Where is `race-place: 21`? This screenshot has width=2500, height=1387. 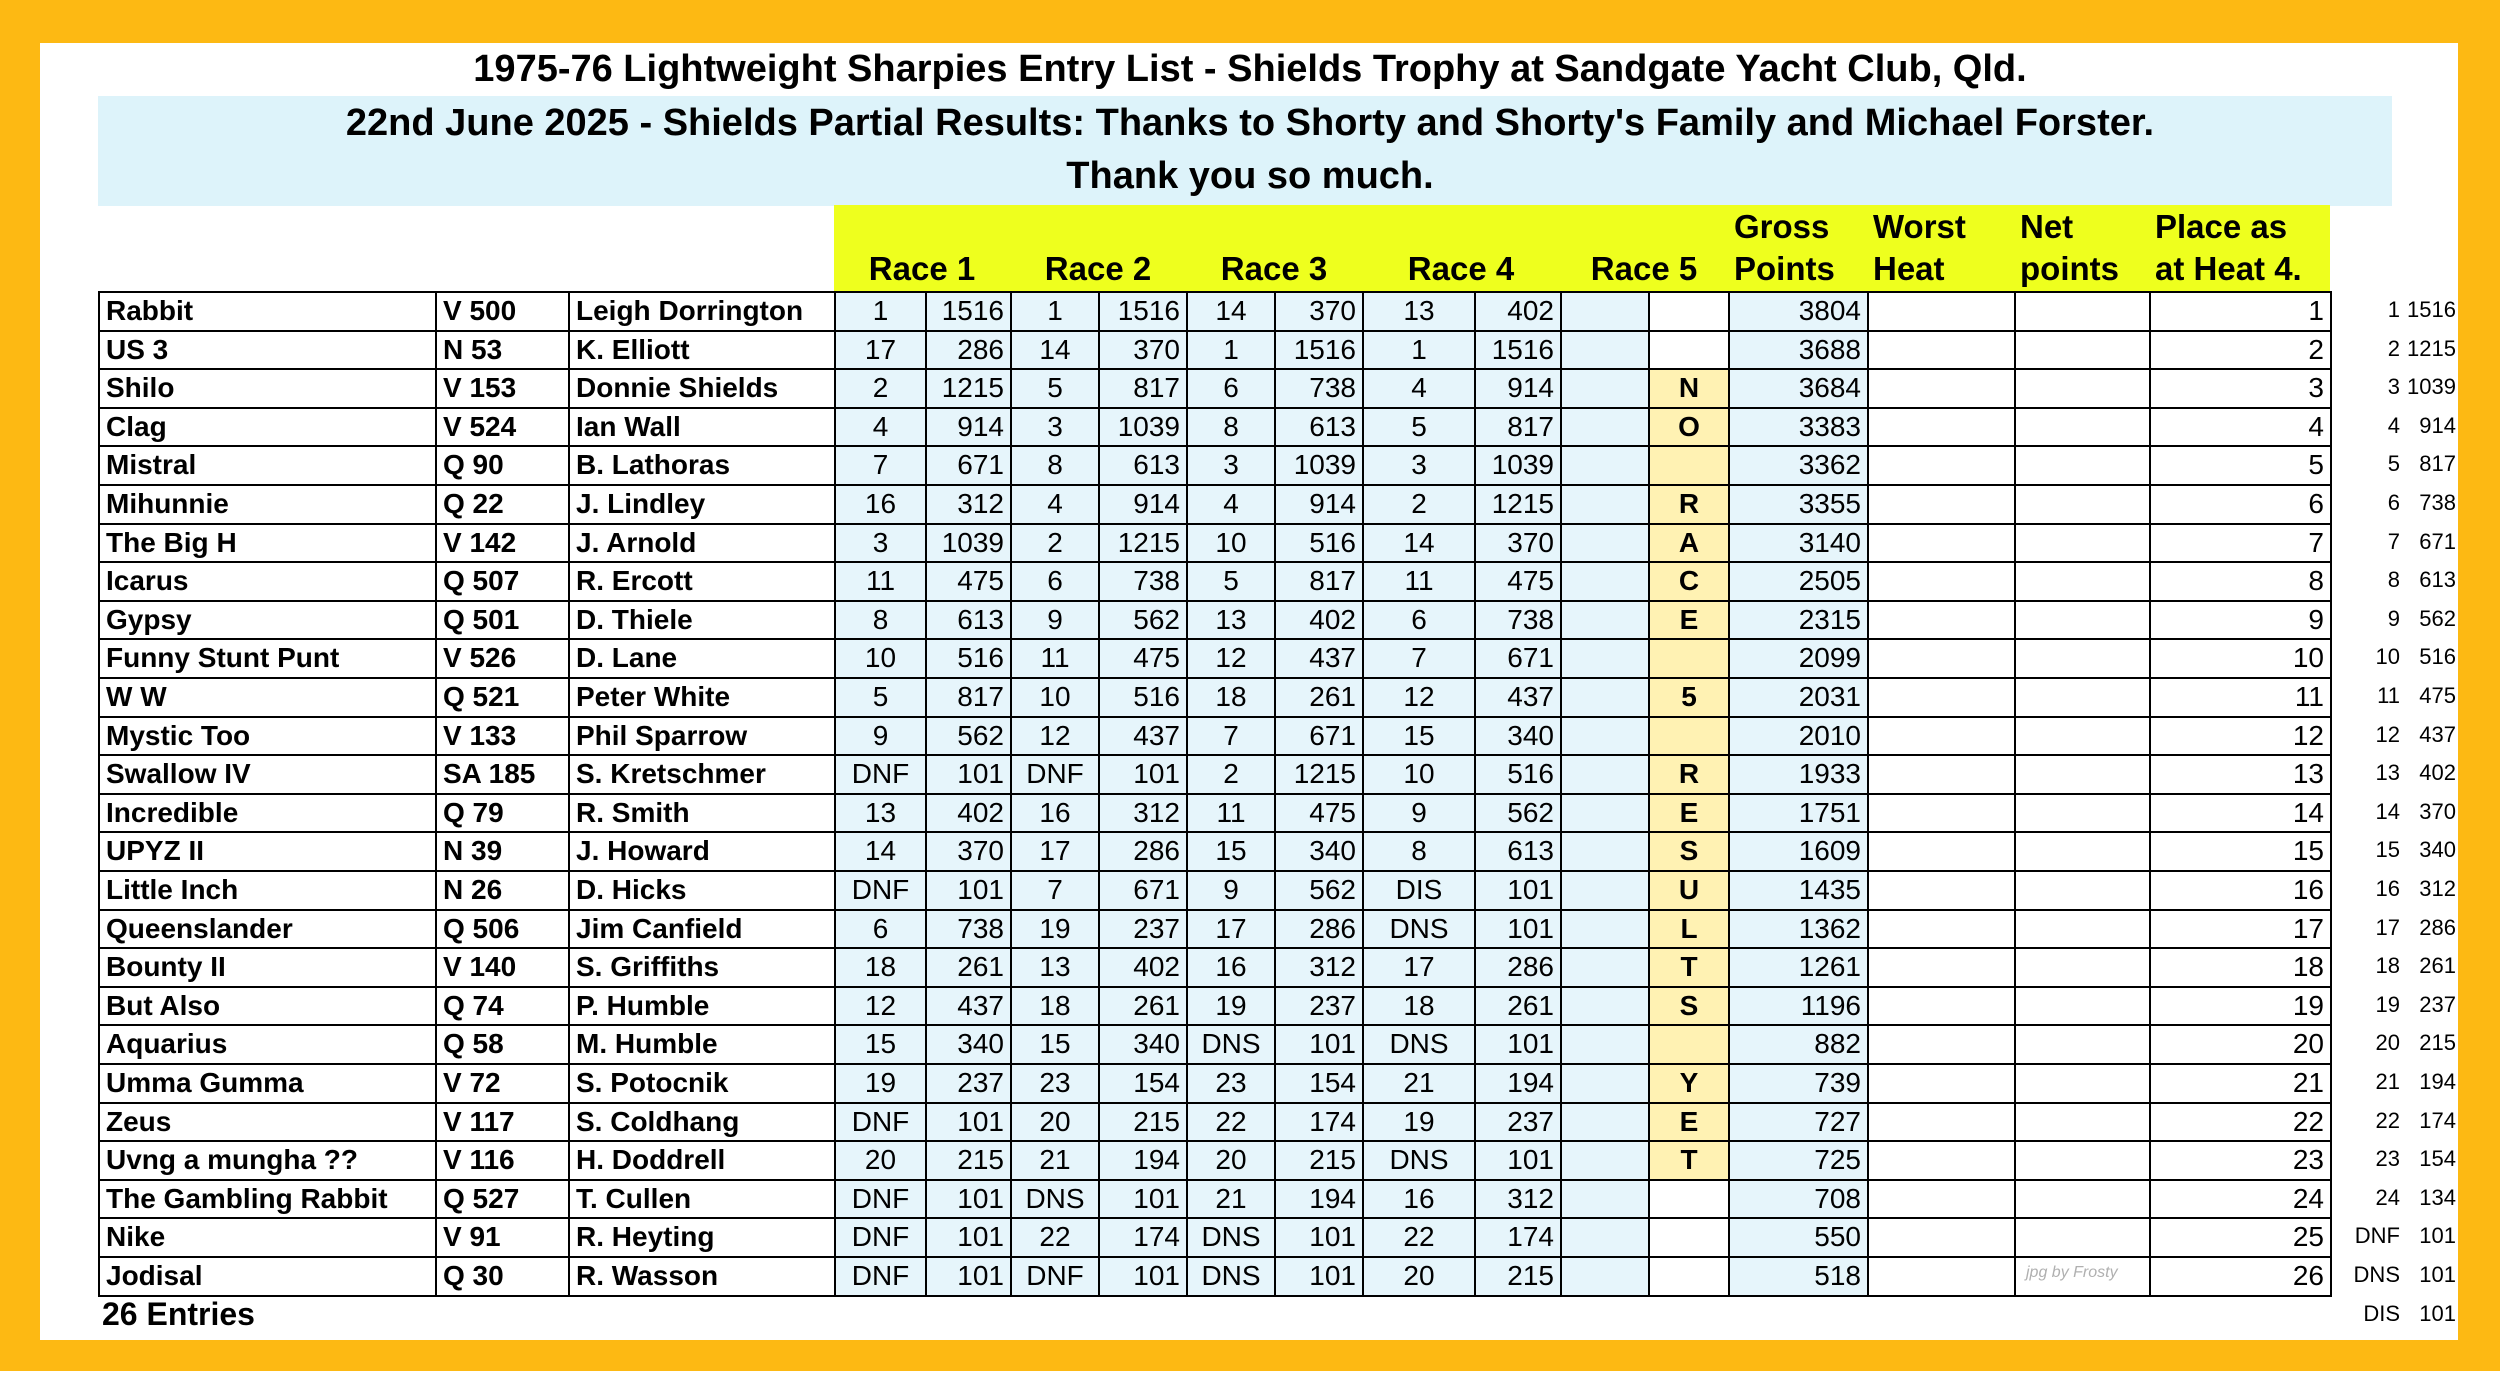 race-place: 21 is located at coordinates (1419, 1083).